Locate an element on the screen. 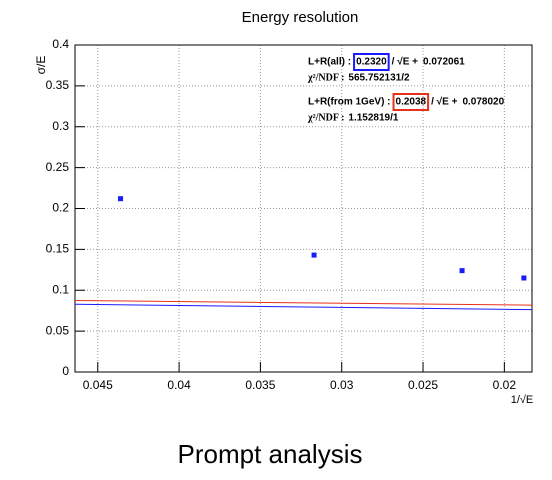 This screenshot has width=552, height=480. y-tick-label: 0.1 is located at coordinates (60, 289).